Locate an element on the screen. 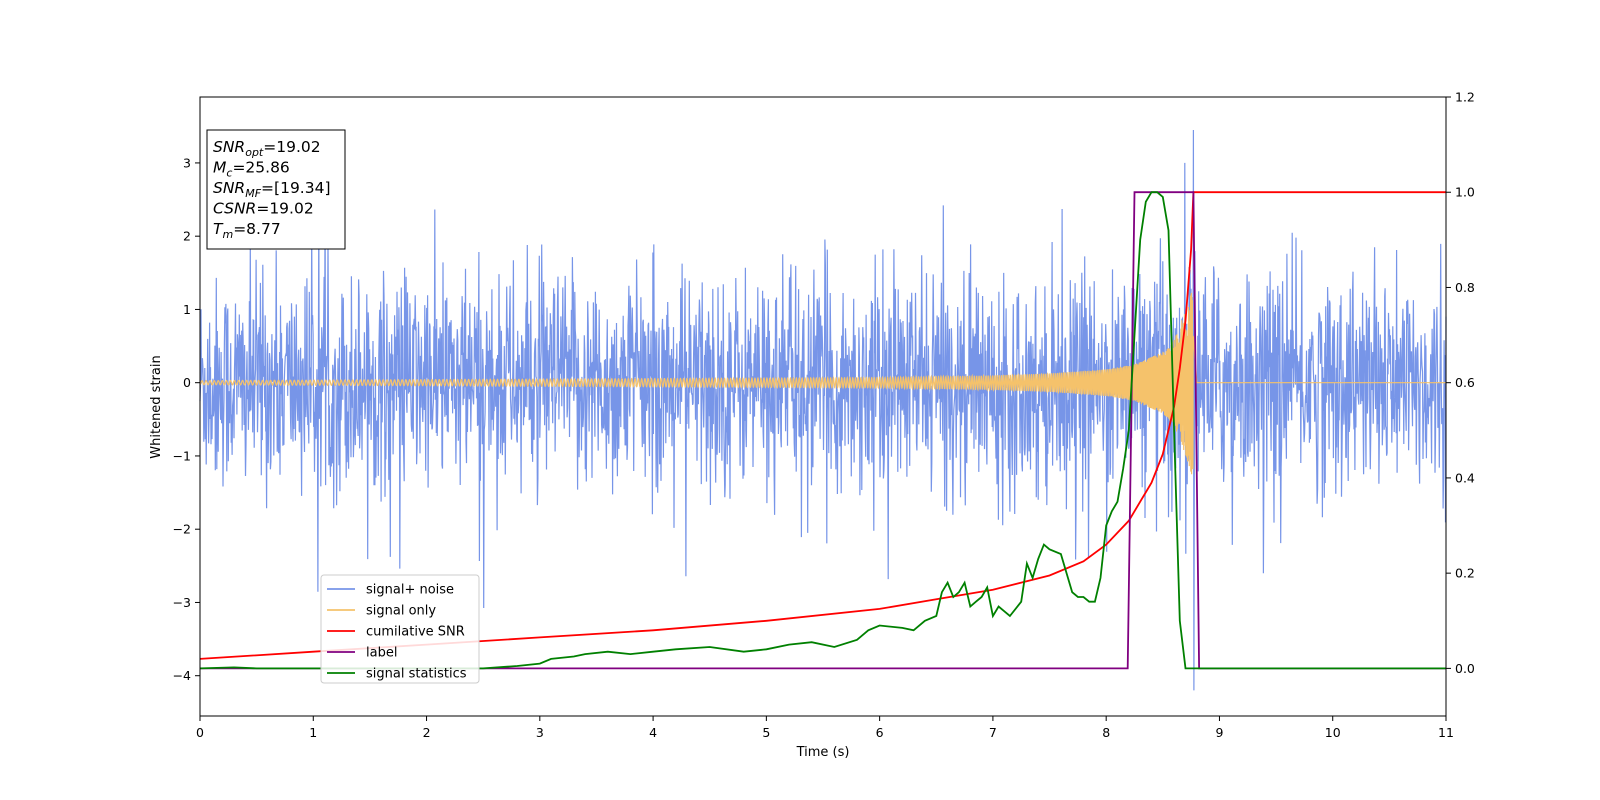 The image size is (1600, 800). legend-label-1: signal only is located at coordinates (401, 611).